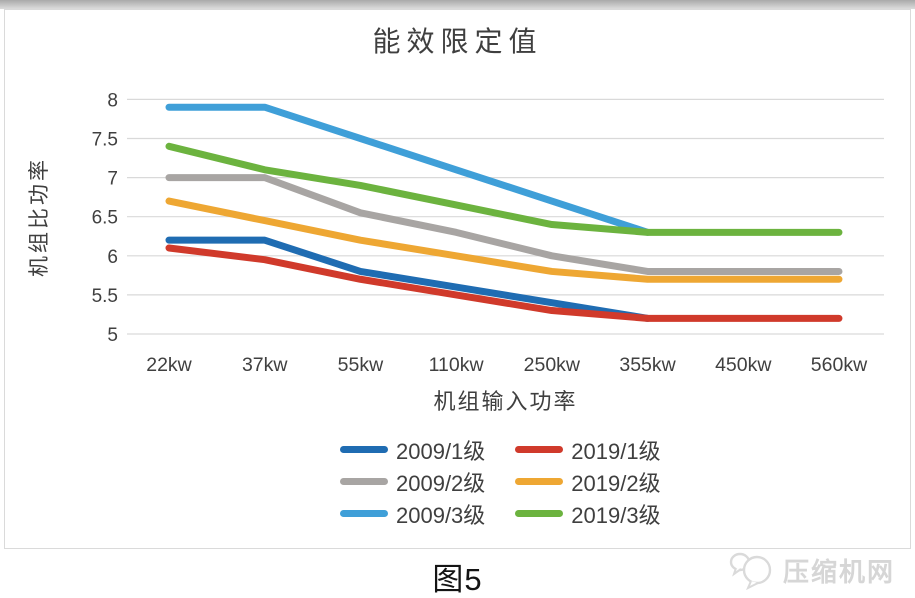 This screenshot has height=598, width=915. What do you see at coordinates (457, 4) in the screenshot?
I see `page-top-edge` at bounding box center [457, 4].